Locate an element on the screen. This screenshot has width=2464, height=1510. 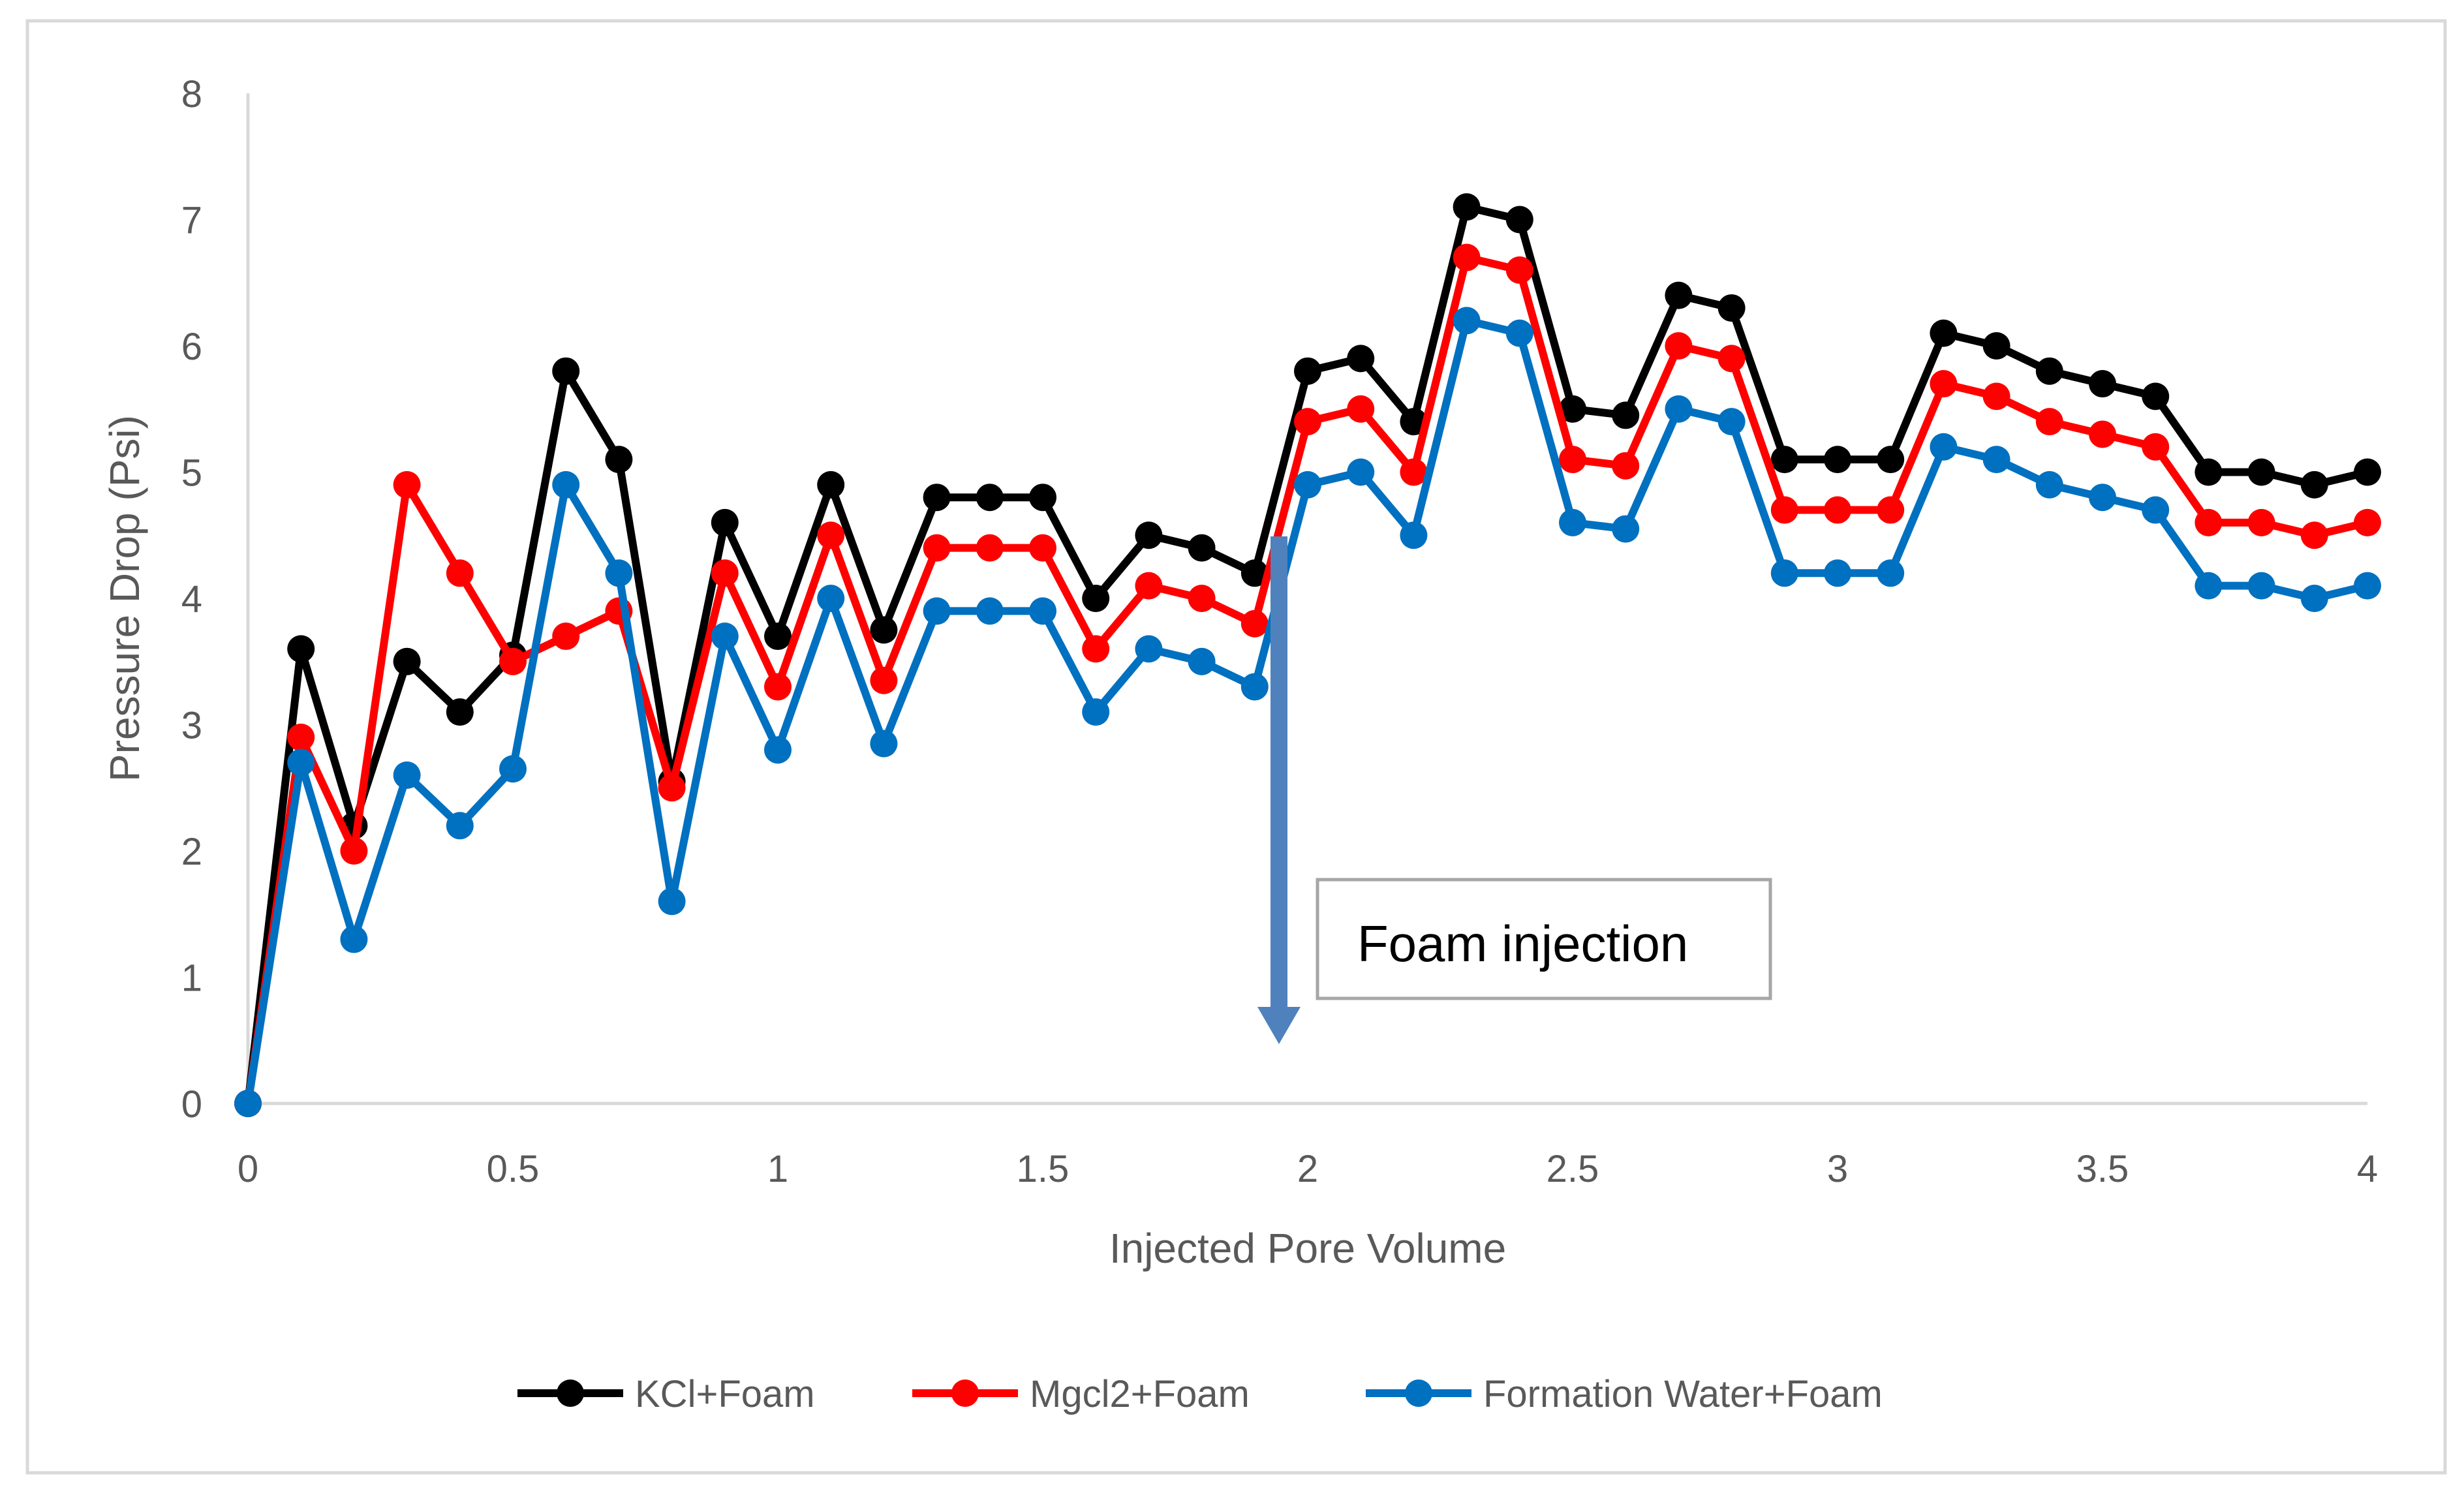
y-tick-label: 7 is located at coordinates (191, 221).